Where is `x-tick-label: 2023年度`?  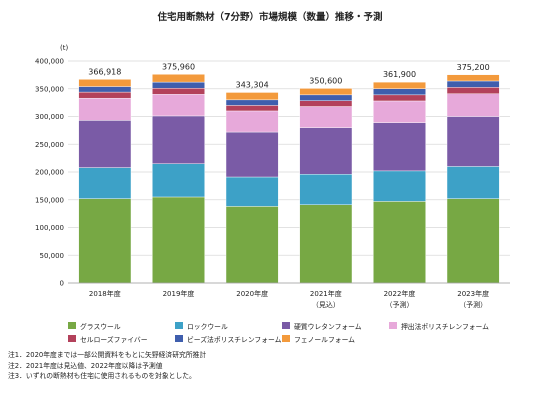 x-tick-label: 2023年度 is located at coordinates (473, 293).